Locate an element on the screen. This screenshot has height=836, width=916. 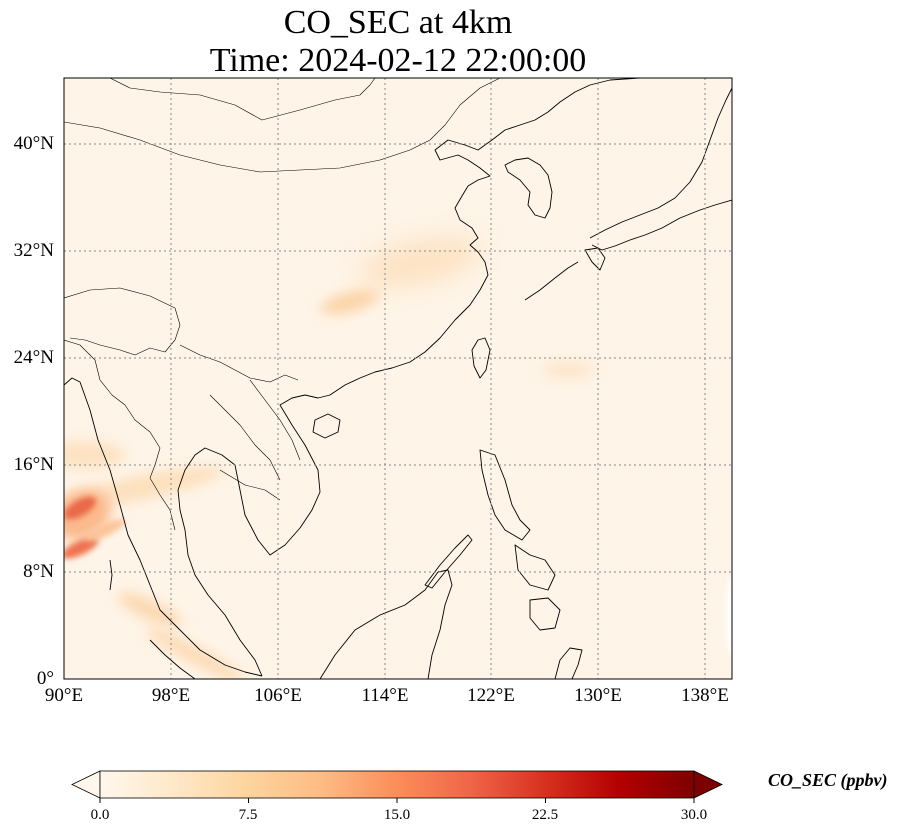
lon-label-130e: 130°E is located at coordinates (598, 695).